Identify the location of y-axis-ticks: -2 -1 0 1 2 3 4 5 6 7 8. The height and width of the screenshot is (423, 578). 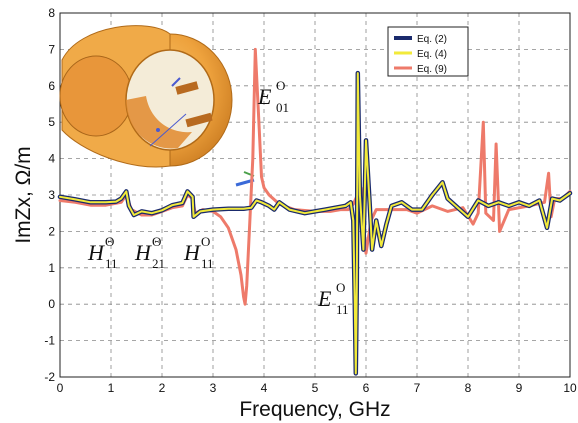
(49, 195).